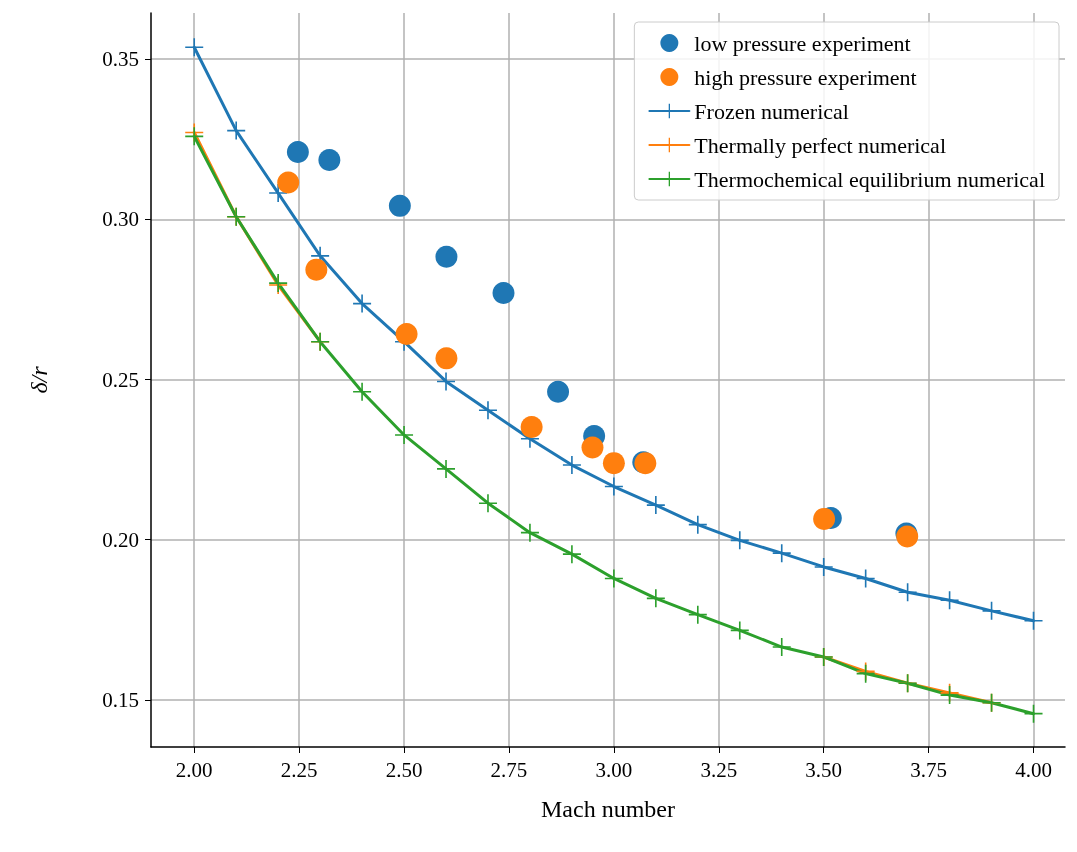 The width and height of the screenshot is (1077, 852). Describe the element at coordinates (120, 59) in the screenshot. I see `y-tick-label: 0.35` at that location.